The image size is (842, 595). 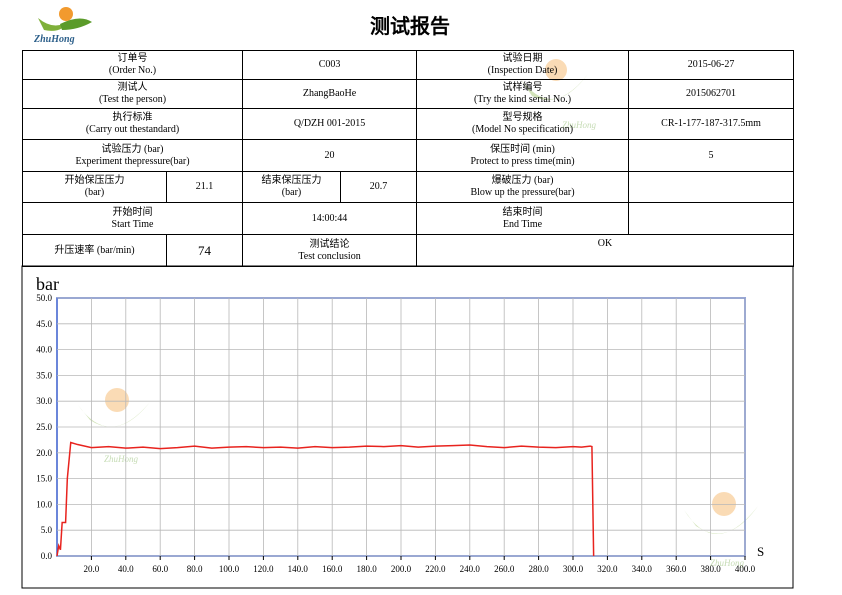 I want to click on label-cell: 测试人 (Test the person), so click(x=132, y=94).